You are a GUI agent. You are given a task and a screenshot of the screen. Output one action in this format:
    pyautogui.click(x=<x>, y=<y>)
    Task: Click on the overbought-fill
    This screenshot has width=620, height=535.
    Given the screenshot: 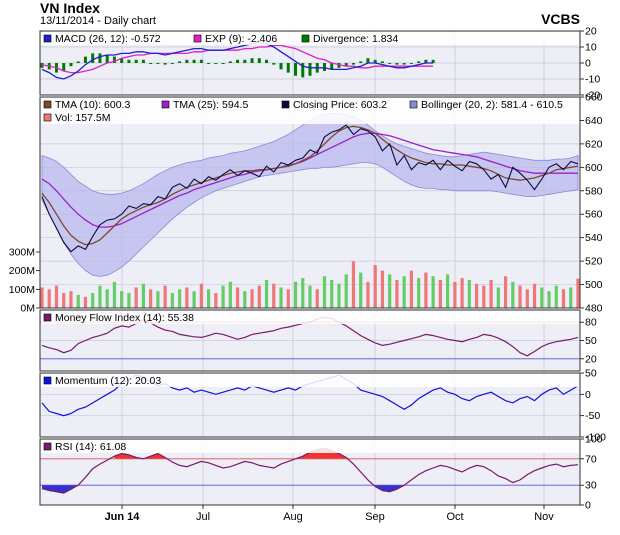 What is the action you would take?
    pyautogui.click(x=321, y=453)
    